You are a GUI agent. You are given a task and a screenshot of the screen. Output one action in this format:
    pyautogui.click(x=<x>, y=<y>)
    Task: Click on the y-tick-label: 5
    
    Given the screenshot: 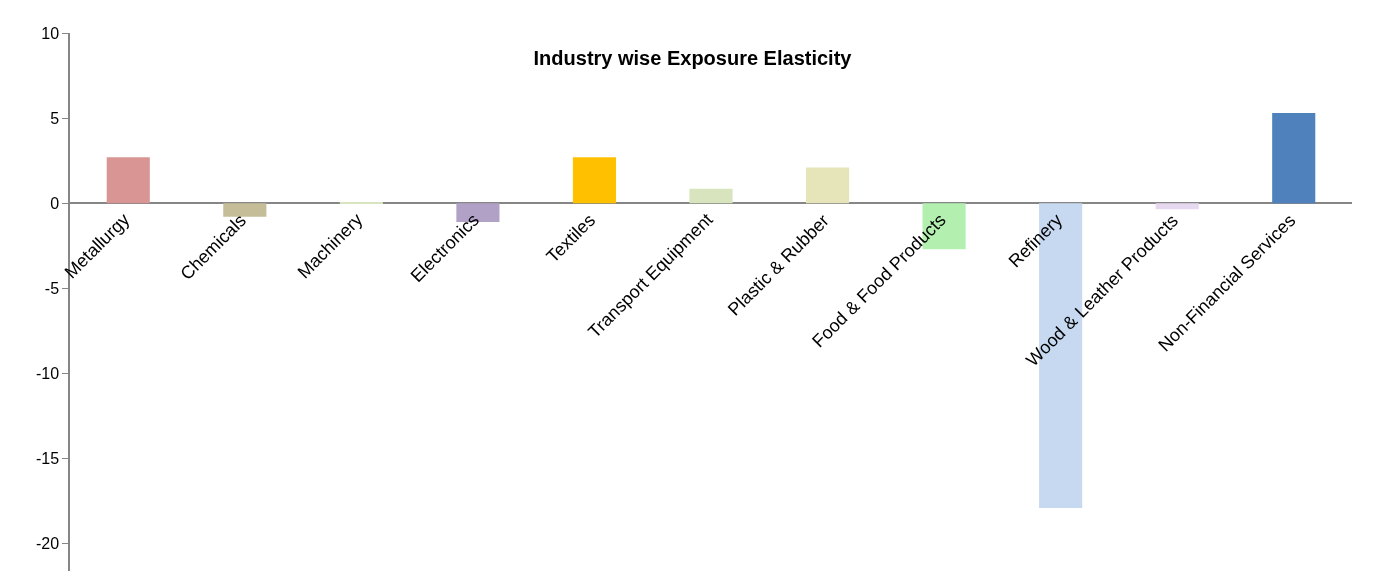 What is the action you would take?
    pyautogui.click(x=55, y=118)
    